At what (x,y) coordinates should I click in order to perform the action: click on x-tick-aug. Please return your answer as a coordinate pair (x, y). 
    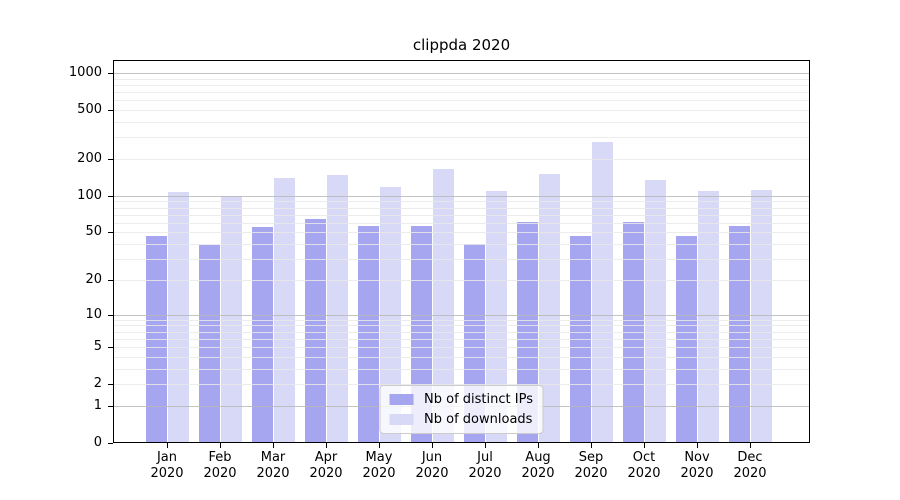
    Looking at the image, I should click on (538, 445).